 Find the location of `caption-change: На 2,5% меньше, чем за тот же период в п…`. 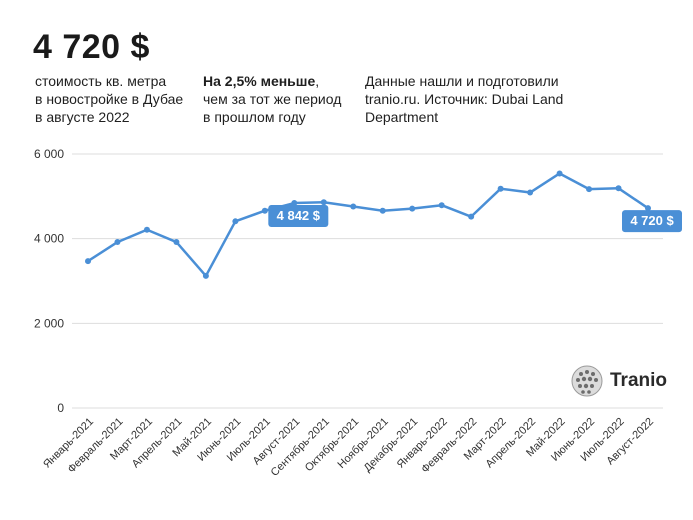

caption-change: На 2,5% меньше, чем за тот же период в п… is located at coordinates (272, 99).